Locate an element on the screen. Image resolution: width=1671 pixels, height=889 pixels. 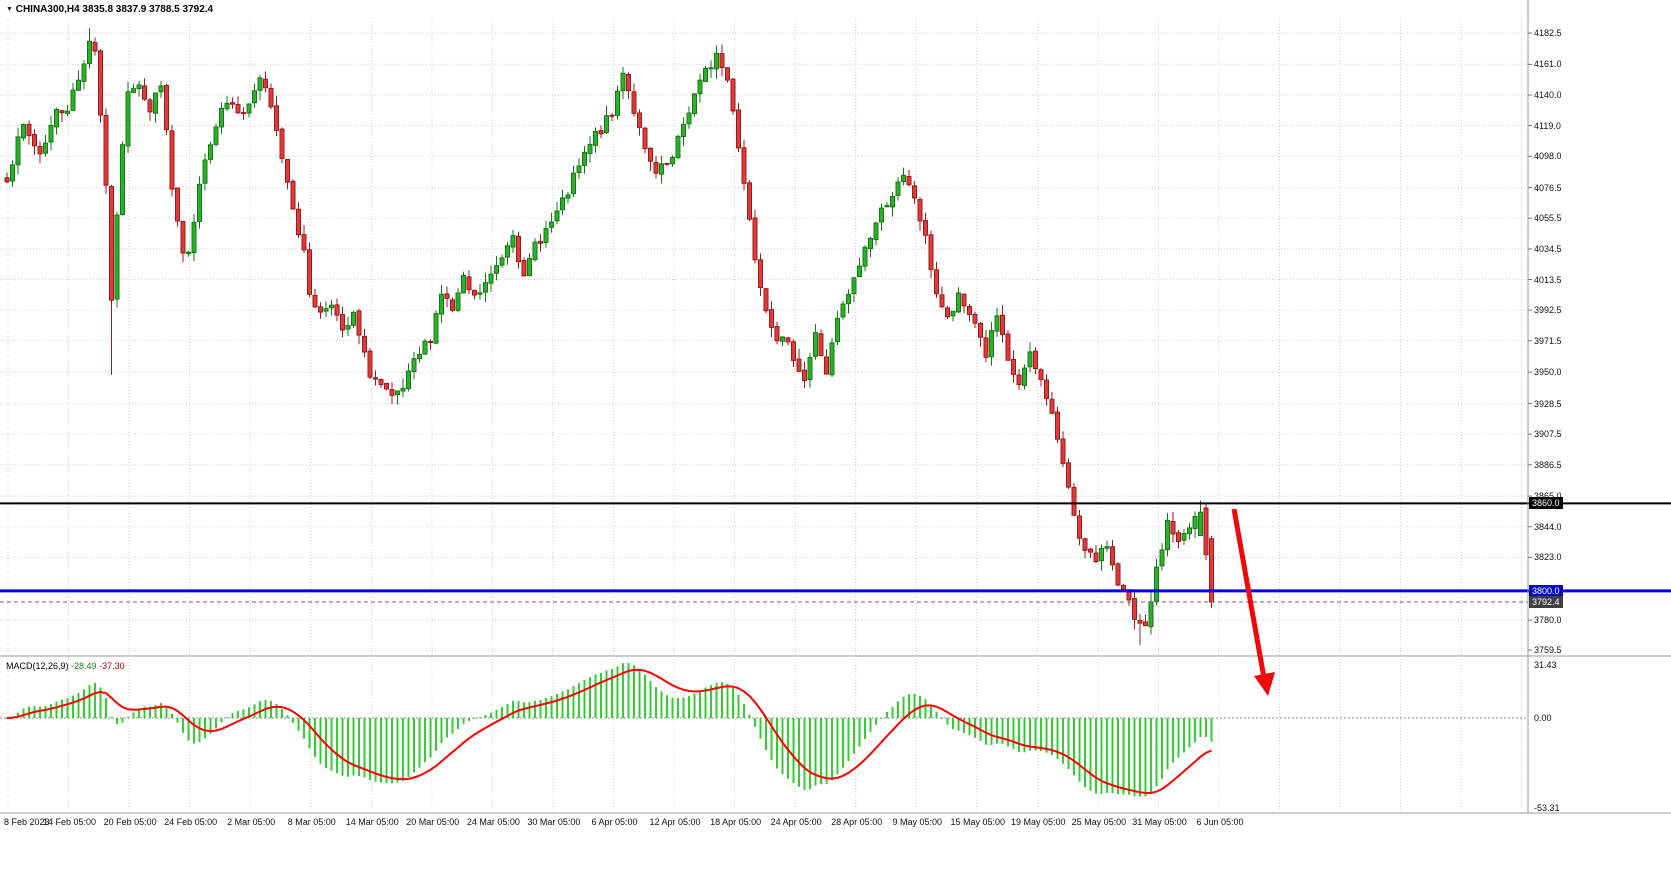
price-tick-label: 4013.5 is located at coordinates (1548, 279).